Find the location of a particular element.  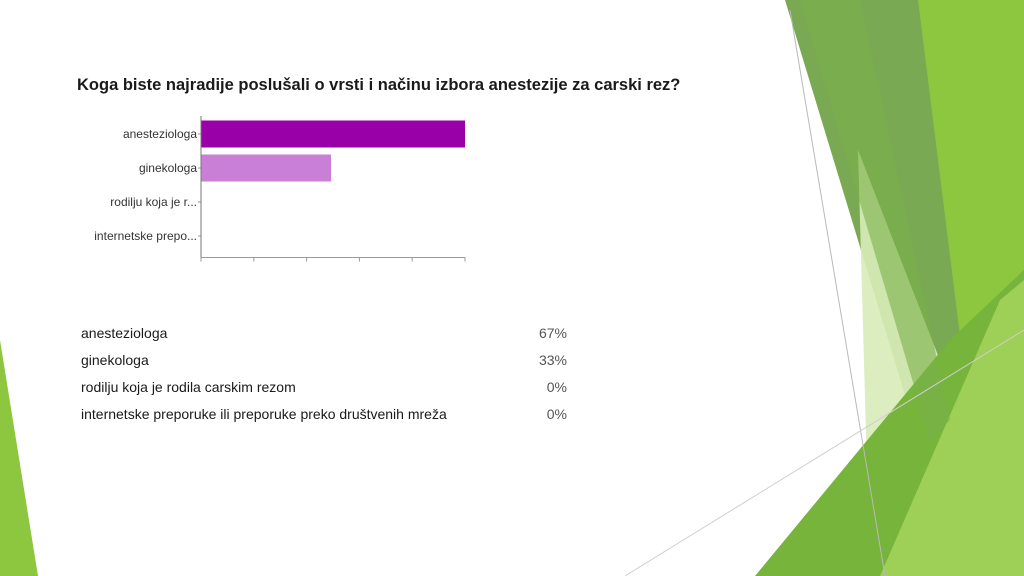

category-label: ginekologa is located at coordinates (168, 168).